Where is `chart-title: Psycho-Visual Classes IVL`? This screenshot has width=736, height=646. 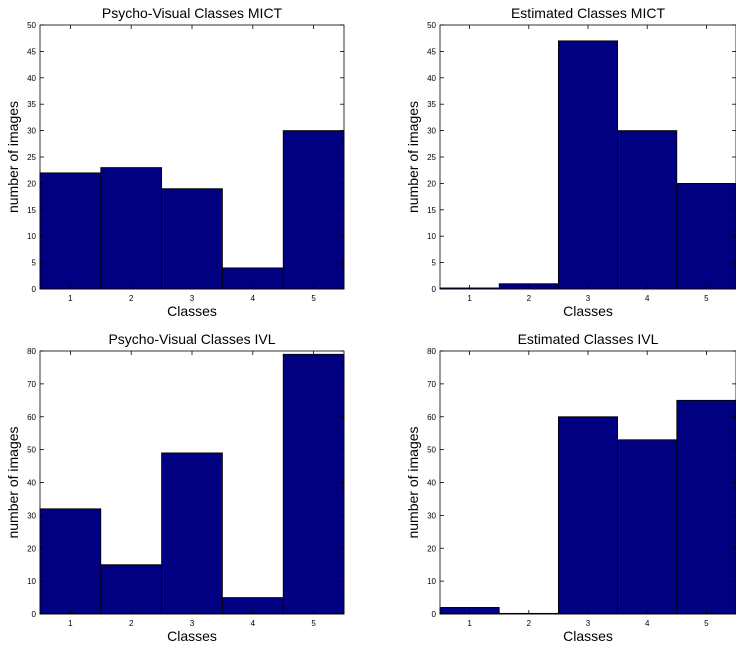 chart-title: Psycho-Visual Classes IVL is located at coordinates (191, 339).